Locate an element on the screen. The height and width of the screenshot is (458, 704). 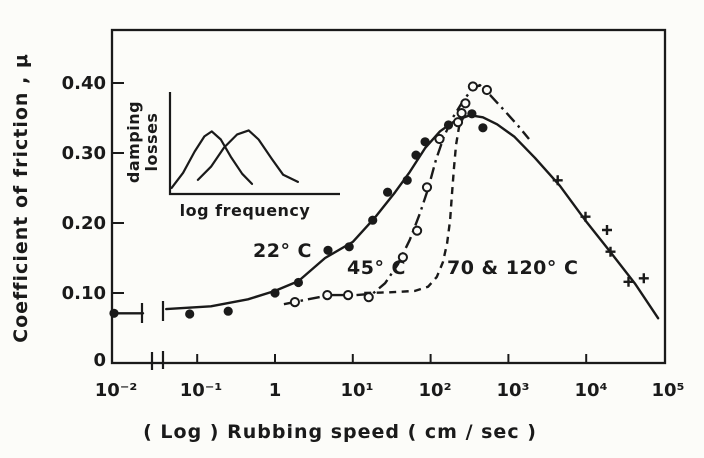
axis-break-marks is located at coordinates (152, 335).